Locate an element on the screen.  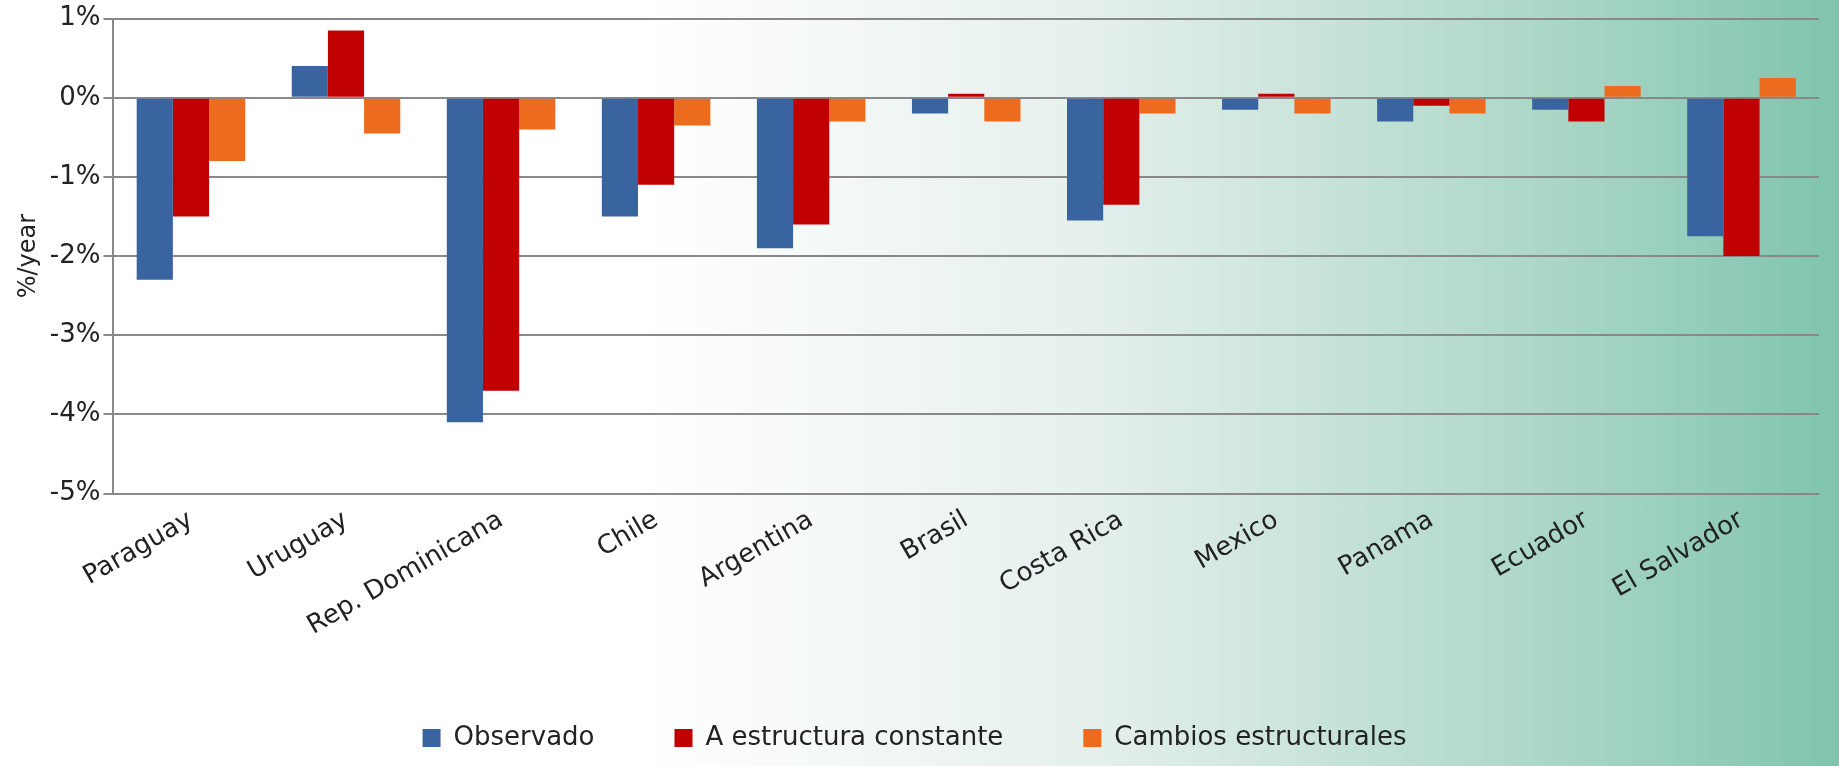
y-tick-label: -2% is located at coordinates (75, 253).